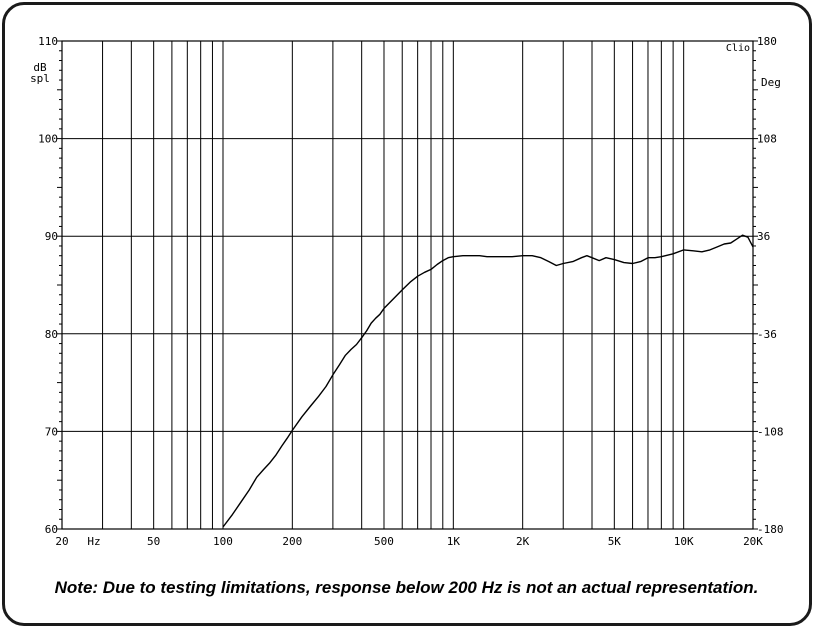 Image resolution: width=813 pixels, height=628 pixels. I want to click on y2-tick-label: 180, so click(767, 41).